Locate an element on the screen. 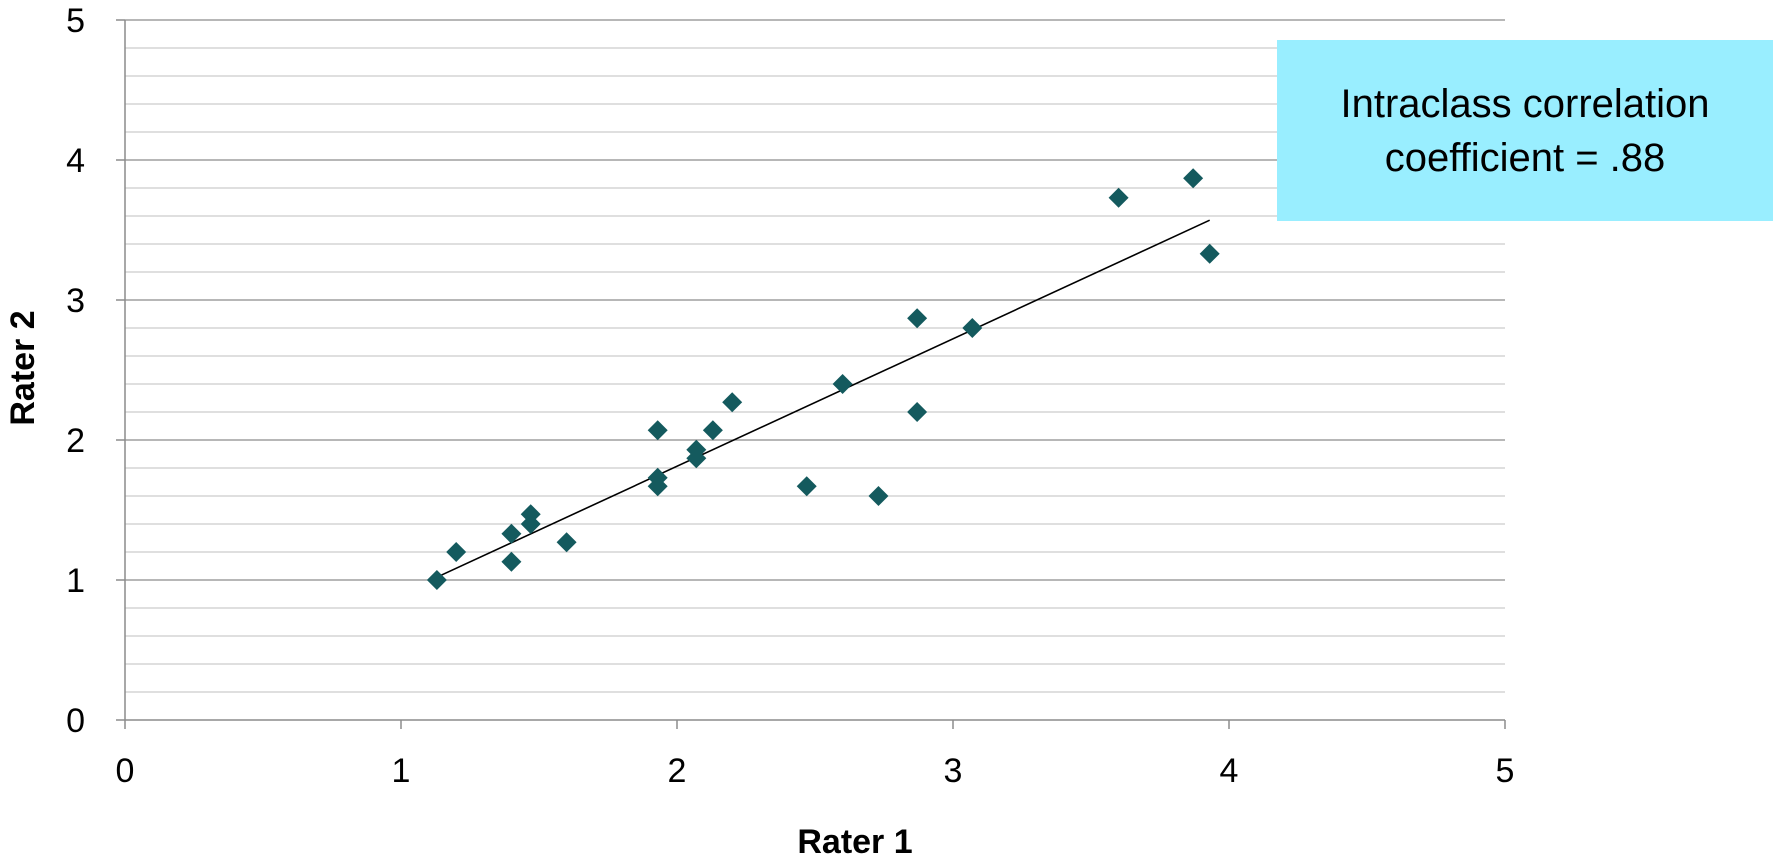 The height and width of the screenshot is (862, 1773). annotation-line-2: coefficient = .88 is located at coordinates (1525, 157).